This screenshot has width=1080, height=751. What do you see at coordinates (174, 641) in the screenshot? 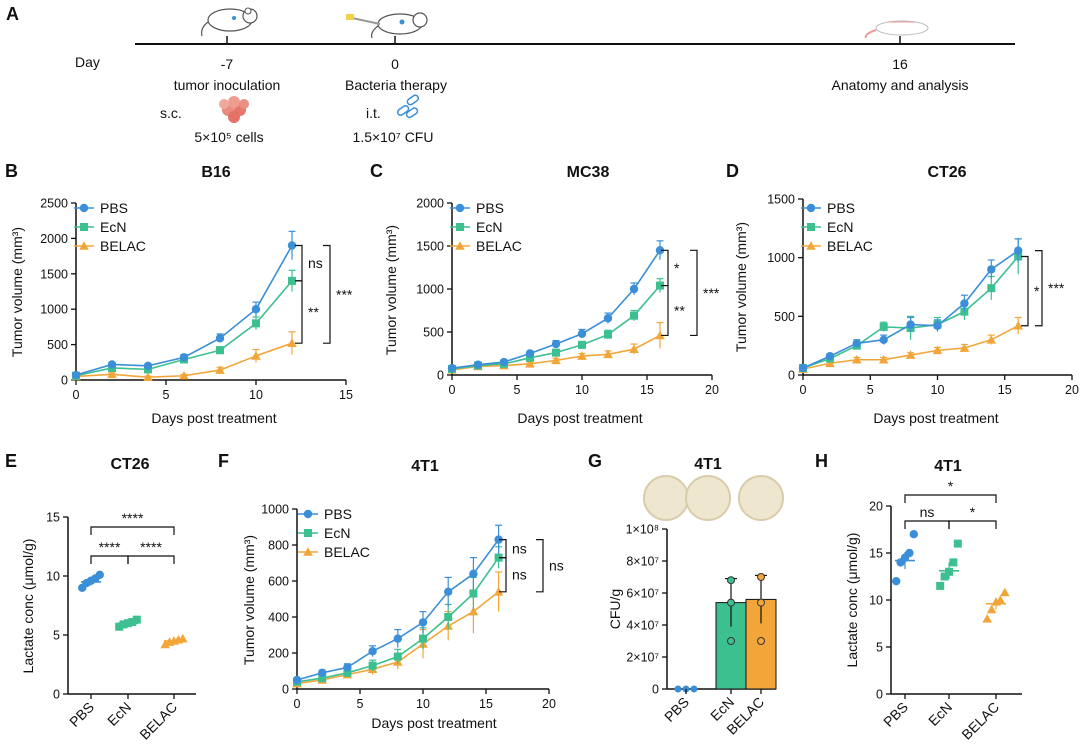
I see `group-belac` at bounding box center [174, 641].